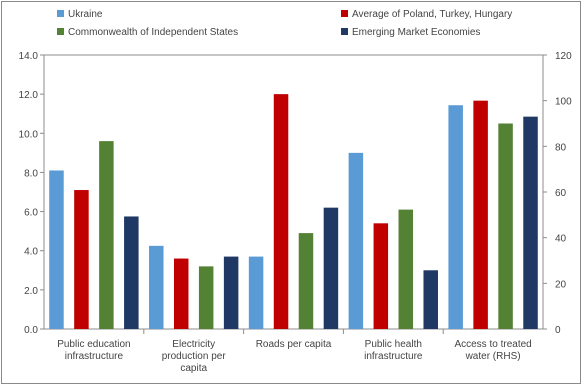 This screenshot has height=387, width=584. Describe the element at coordinates (558, 330) in the screenshot. I see `right-tick-label: 0` at that location.